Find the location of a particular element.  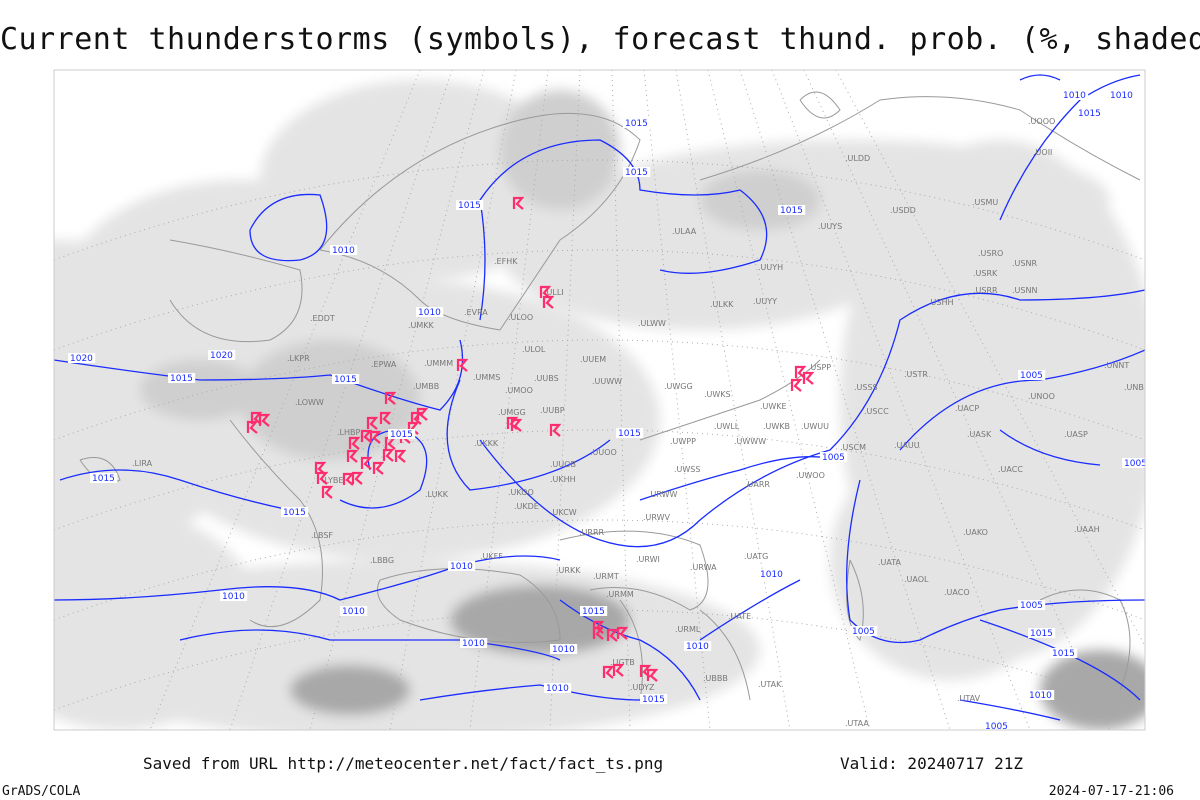

station-label: .UMGG is located at coordinates (512, 412).